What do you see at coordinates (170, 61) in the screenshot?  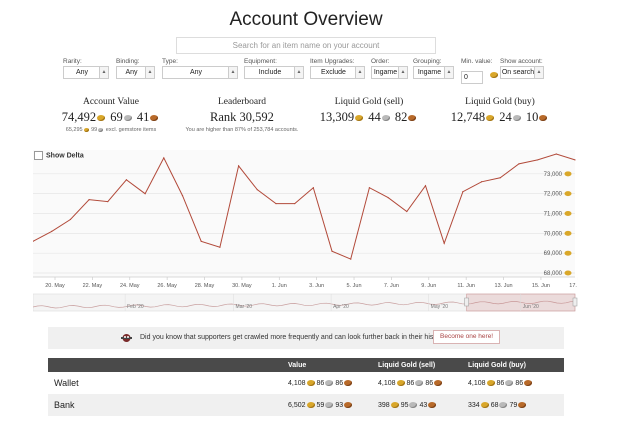 I see `filter-label: Type:` at bounding box center [170, 61].